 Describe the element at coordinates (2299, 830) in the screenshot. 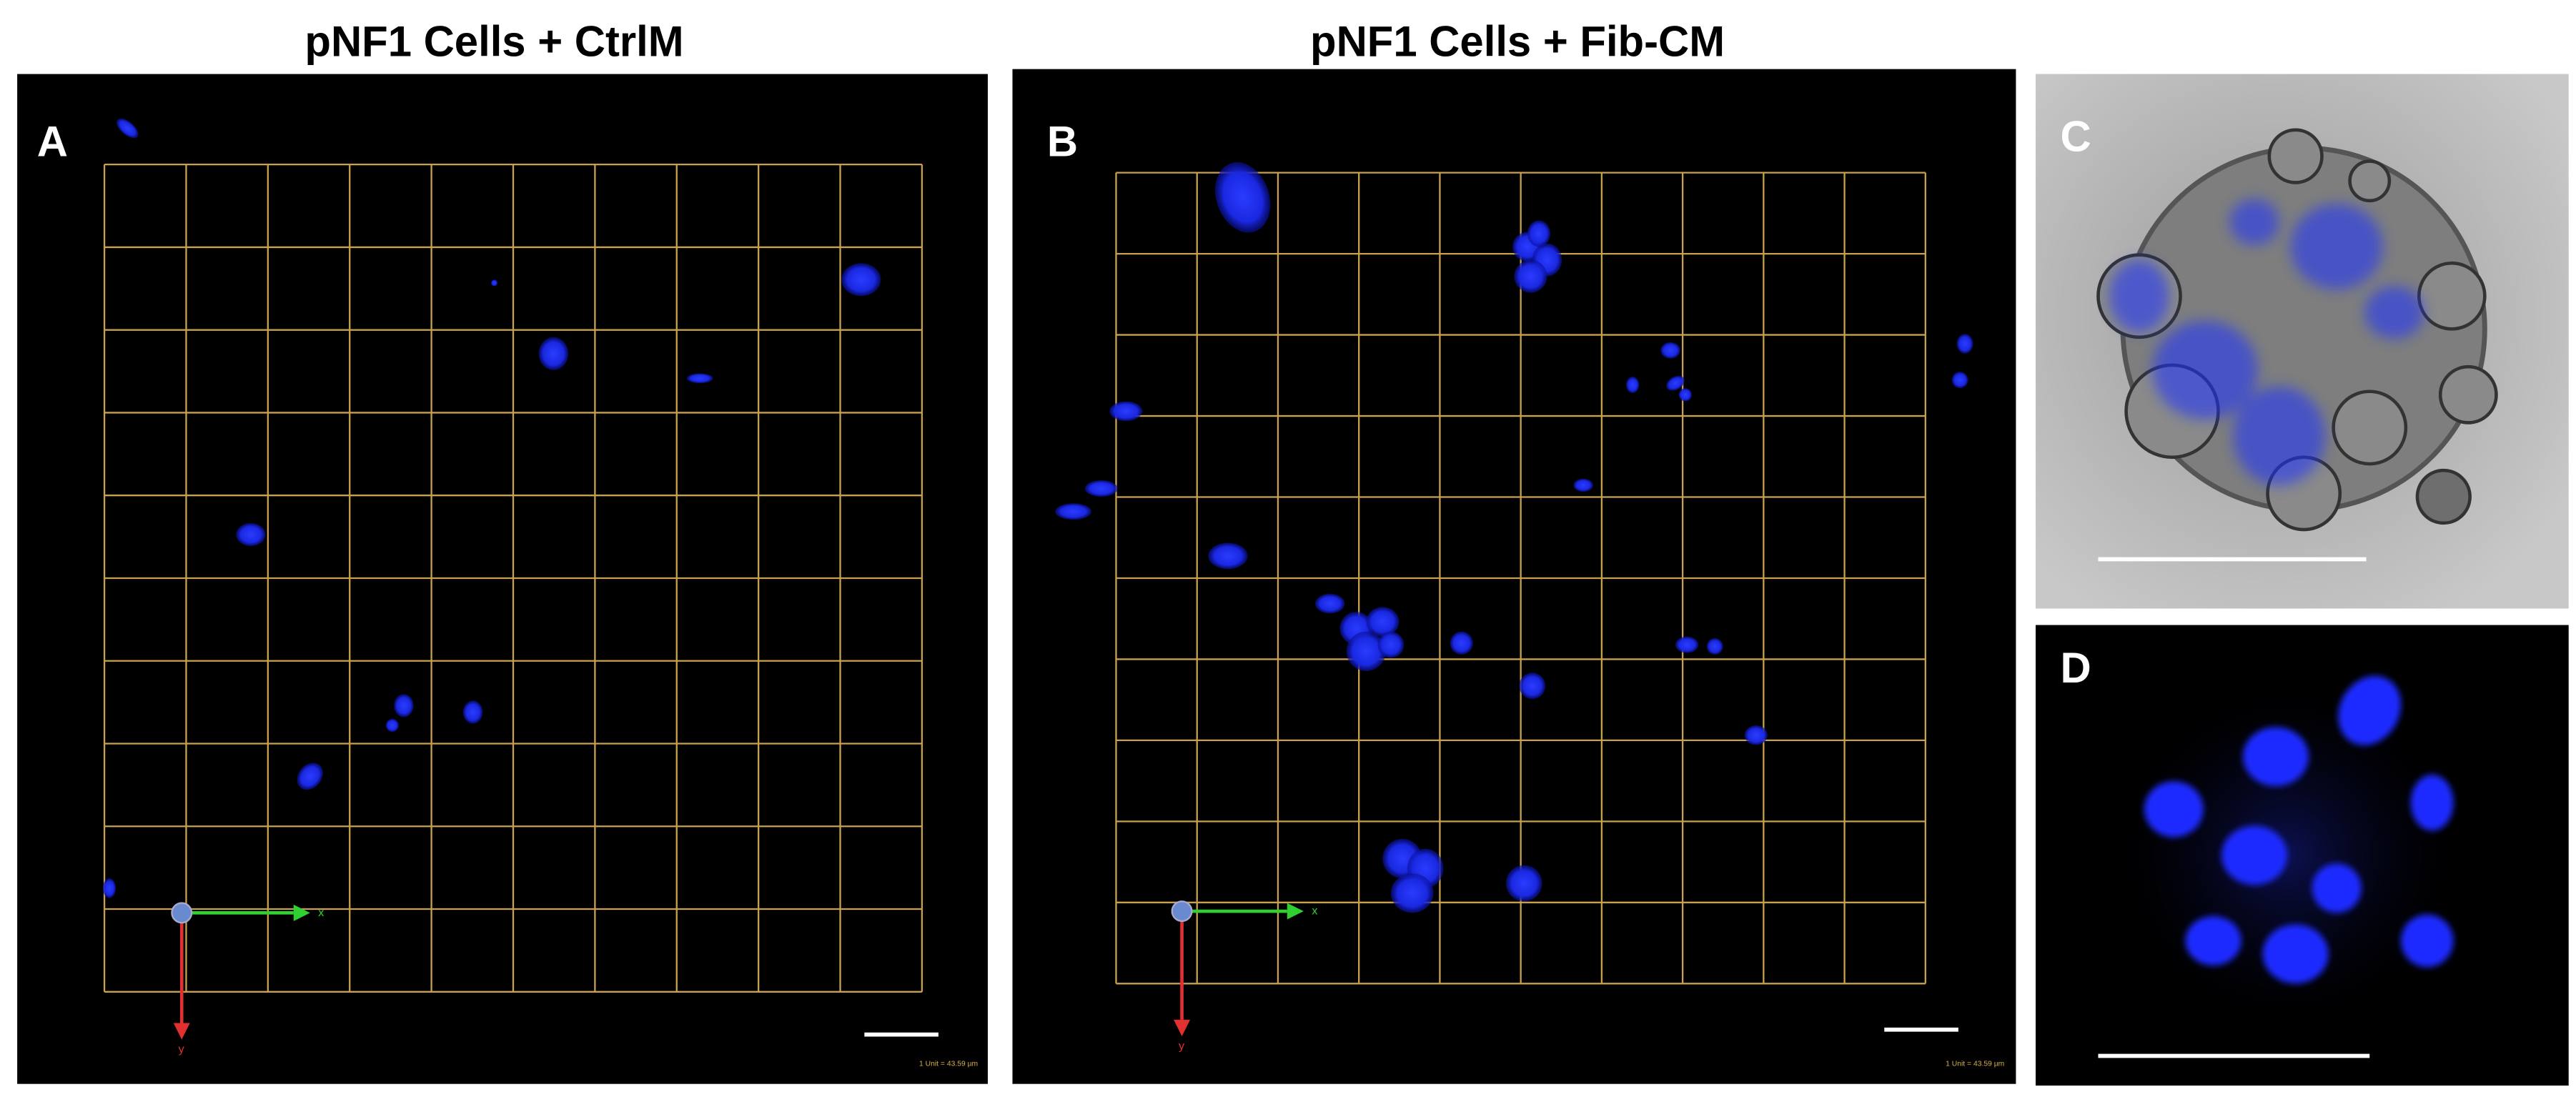

I see `nuclei` at that location.